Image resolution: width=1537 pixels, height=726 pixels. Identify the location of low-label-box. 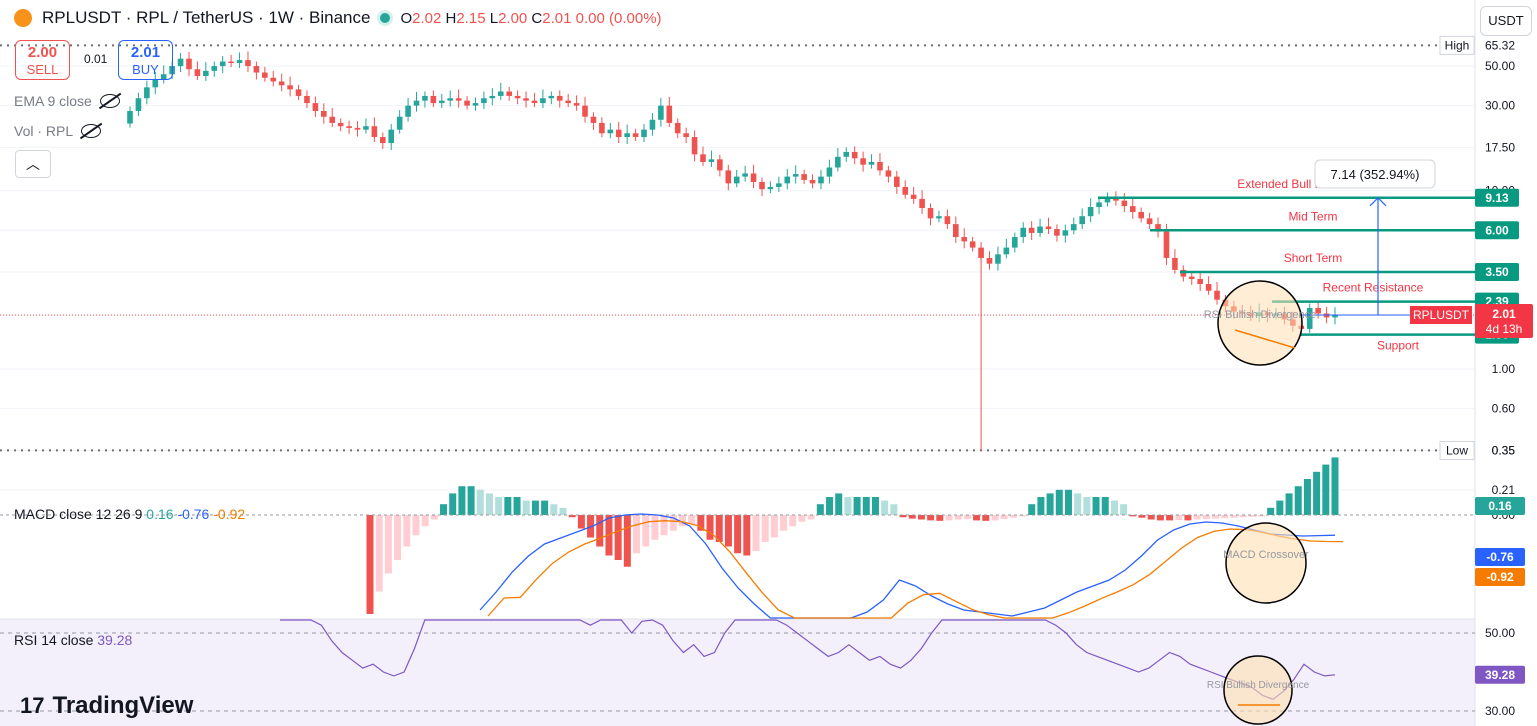
(1457, 450).